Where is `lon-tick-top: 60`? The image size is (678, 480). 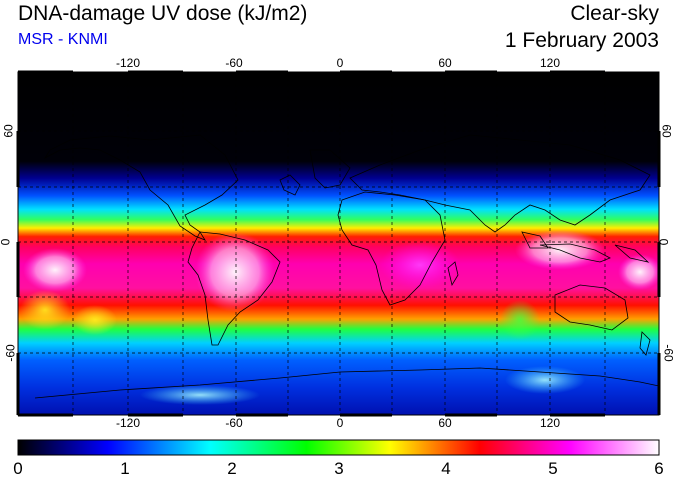 lon-tick-top: 60 is located at coordinates (445, 63).